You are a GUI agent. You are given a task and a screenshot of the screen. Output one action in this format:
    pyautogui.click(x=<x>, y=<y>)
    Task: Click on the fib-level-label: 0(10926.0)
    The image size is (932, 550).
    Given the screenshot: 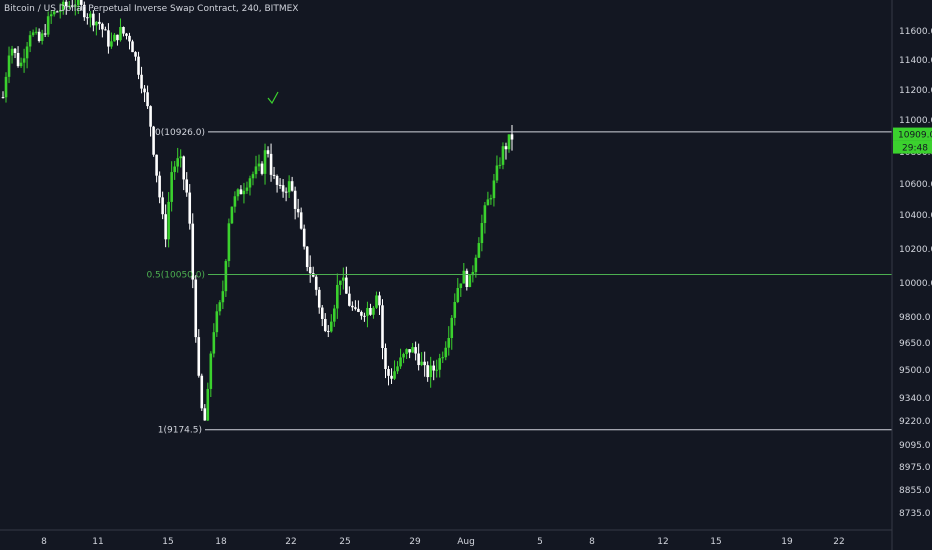 What is the action you would take?
    pyautogui.click(x=180, y=133)
    